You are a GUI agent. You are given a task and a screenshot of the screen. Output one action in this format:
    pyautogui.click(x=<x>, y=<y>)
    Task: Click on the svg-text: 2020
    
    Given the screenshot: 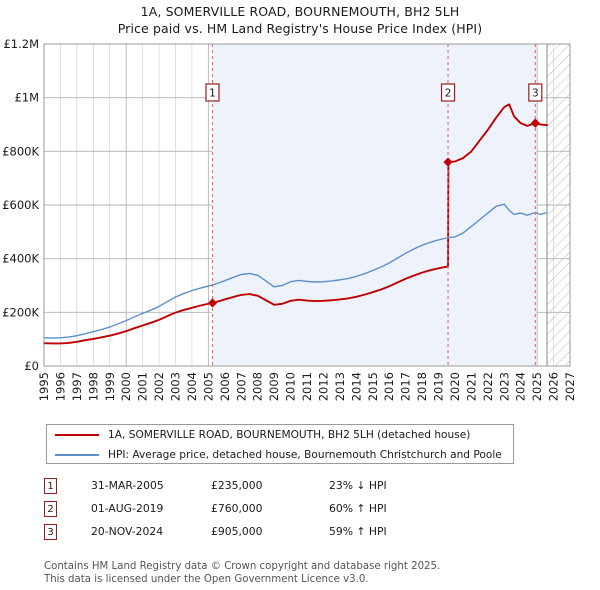 What is the action you would take?
    pyautogui.click(x=455, y=386)
    